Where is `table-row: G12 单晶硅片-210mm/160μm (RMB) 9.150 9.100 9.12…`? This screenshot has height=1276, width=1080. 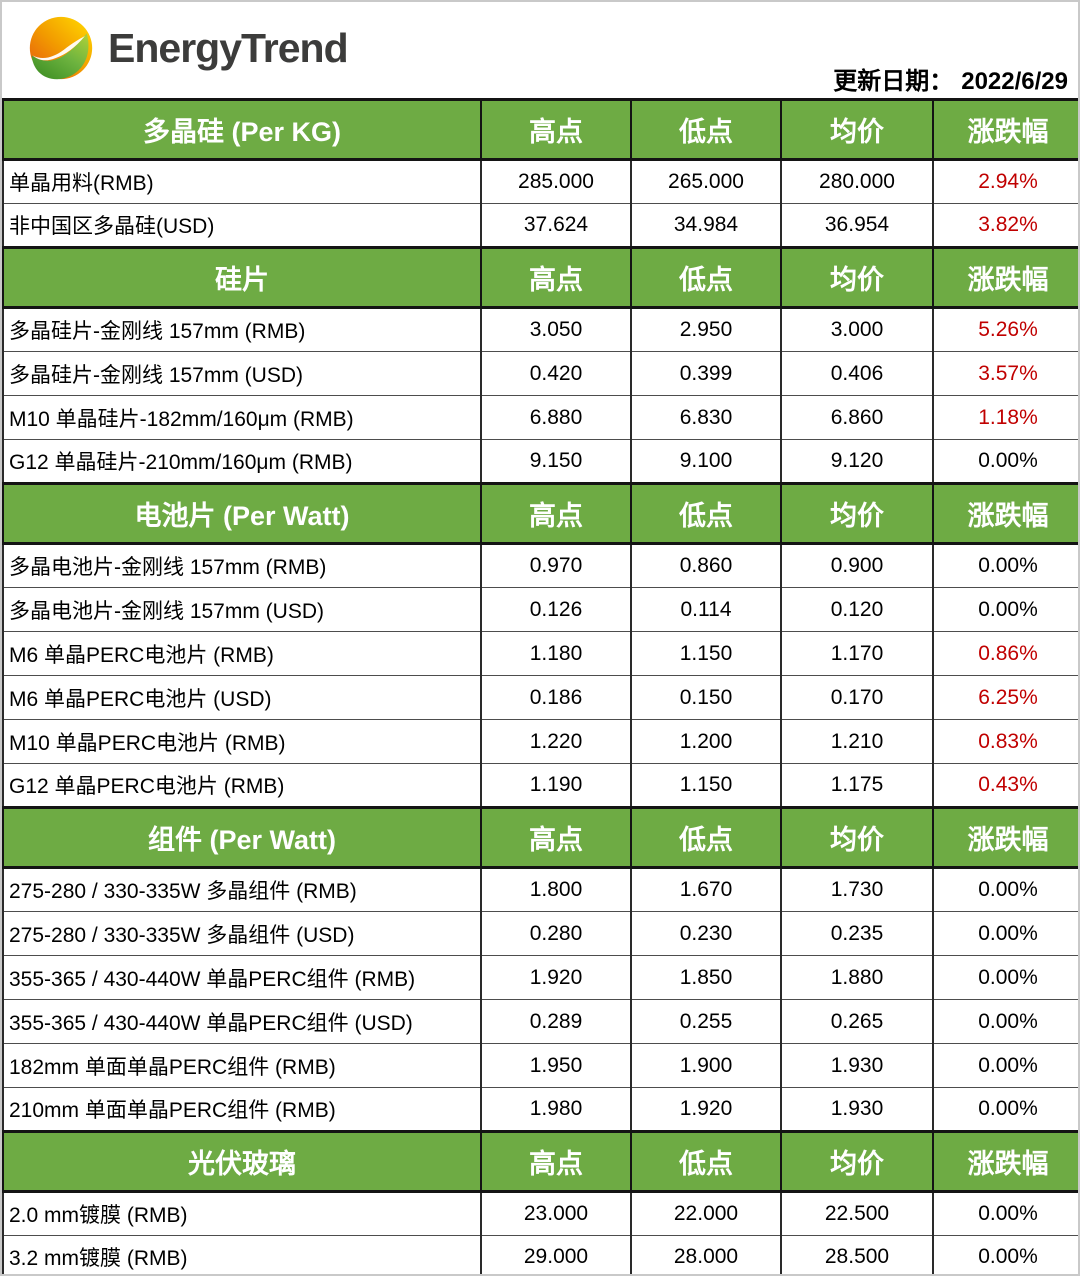
table-row: G12 单晶硅片-210mm/160μm (RMB) 9.150 9.100 9.12… is located at coordinates (540, 461).